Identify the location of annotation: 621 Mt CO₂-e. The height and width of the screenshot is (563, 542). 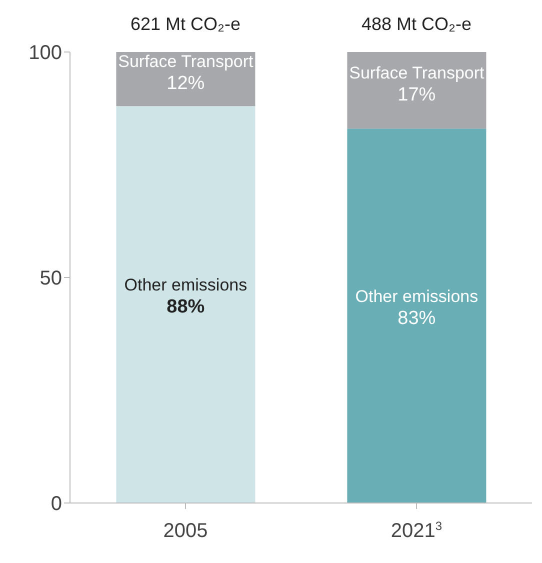
(185, 24).